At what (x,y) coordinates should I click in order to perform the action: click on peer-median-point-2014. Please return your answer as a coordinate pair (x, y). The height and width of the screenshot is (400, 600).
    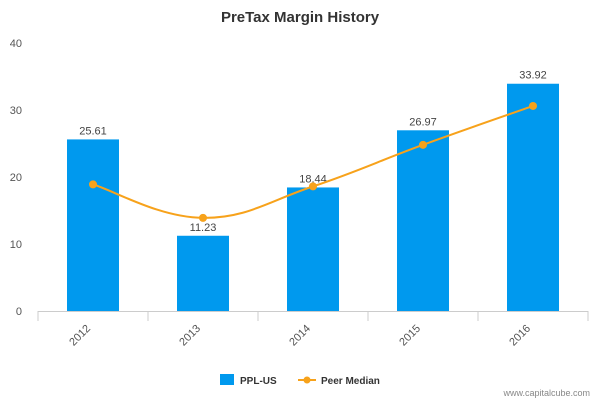
    Looking at the image, I should click on (313, 186).